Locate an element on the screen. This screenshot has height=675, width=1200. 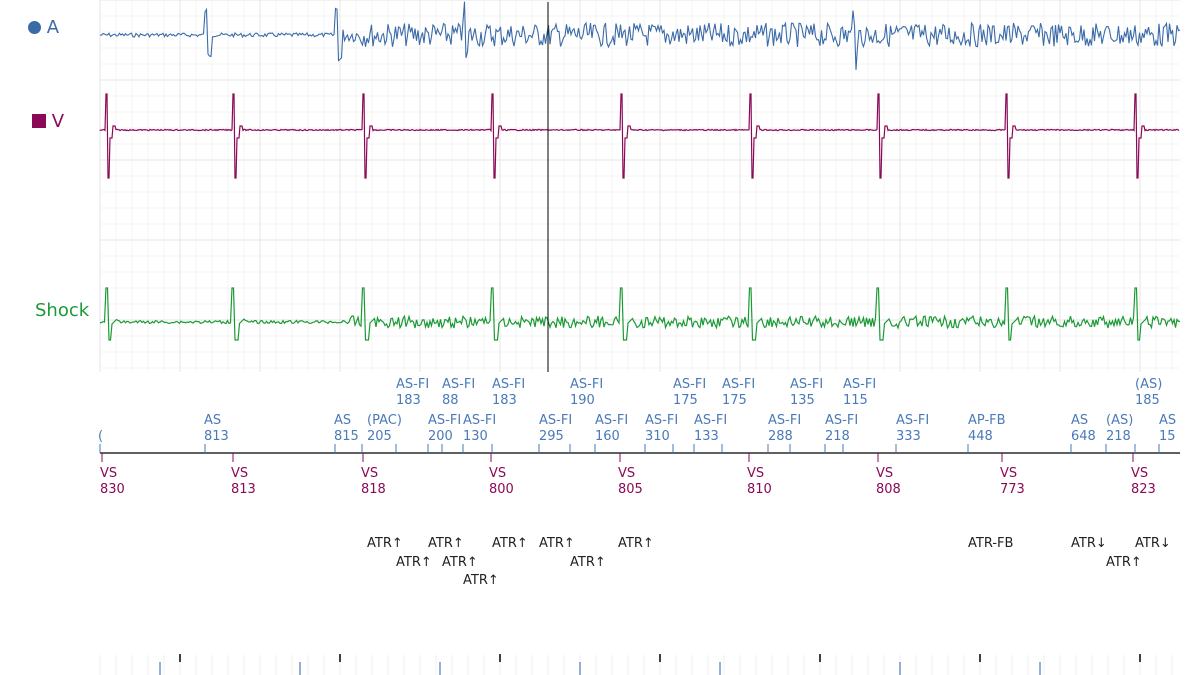
atrial-marker-value: 160 is located at coordinates (607, 436).